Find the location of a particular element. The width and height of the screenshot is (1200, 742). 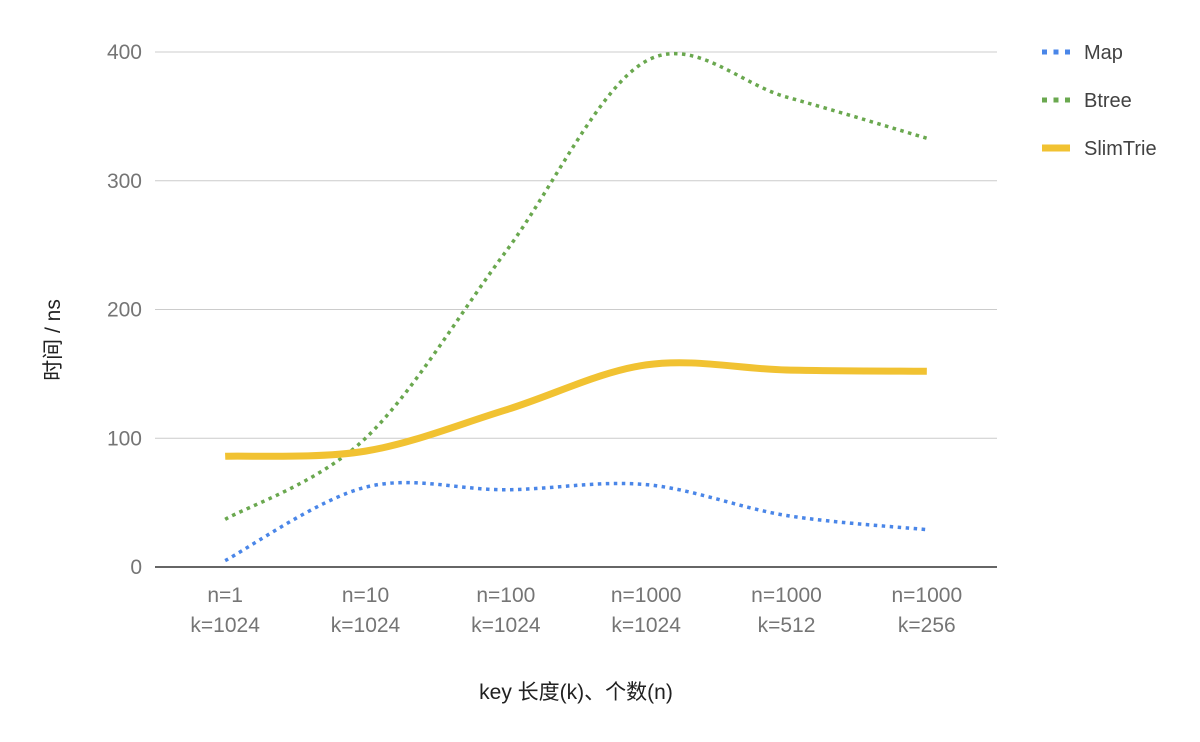

x-tick-label-line: k=256 is located at coordinates (927, 625).